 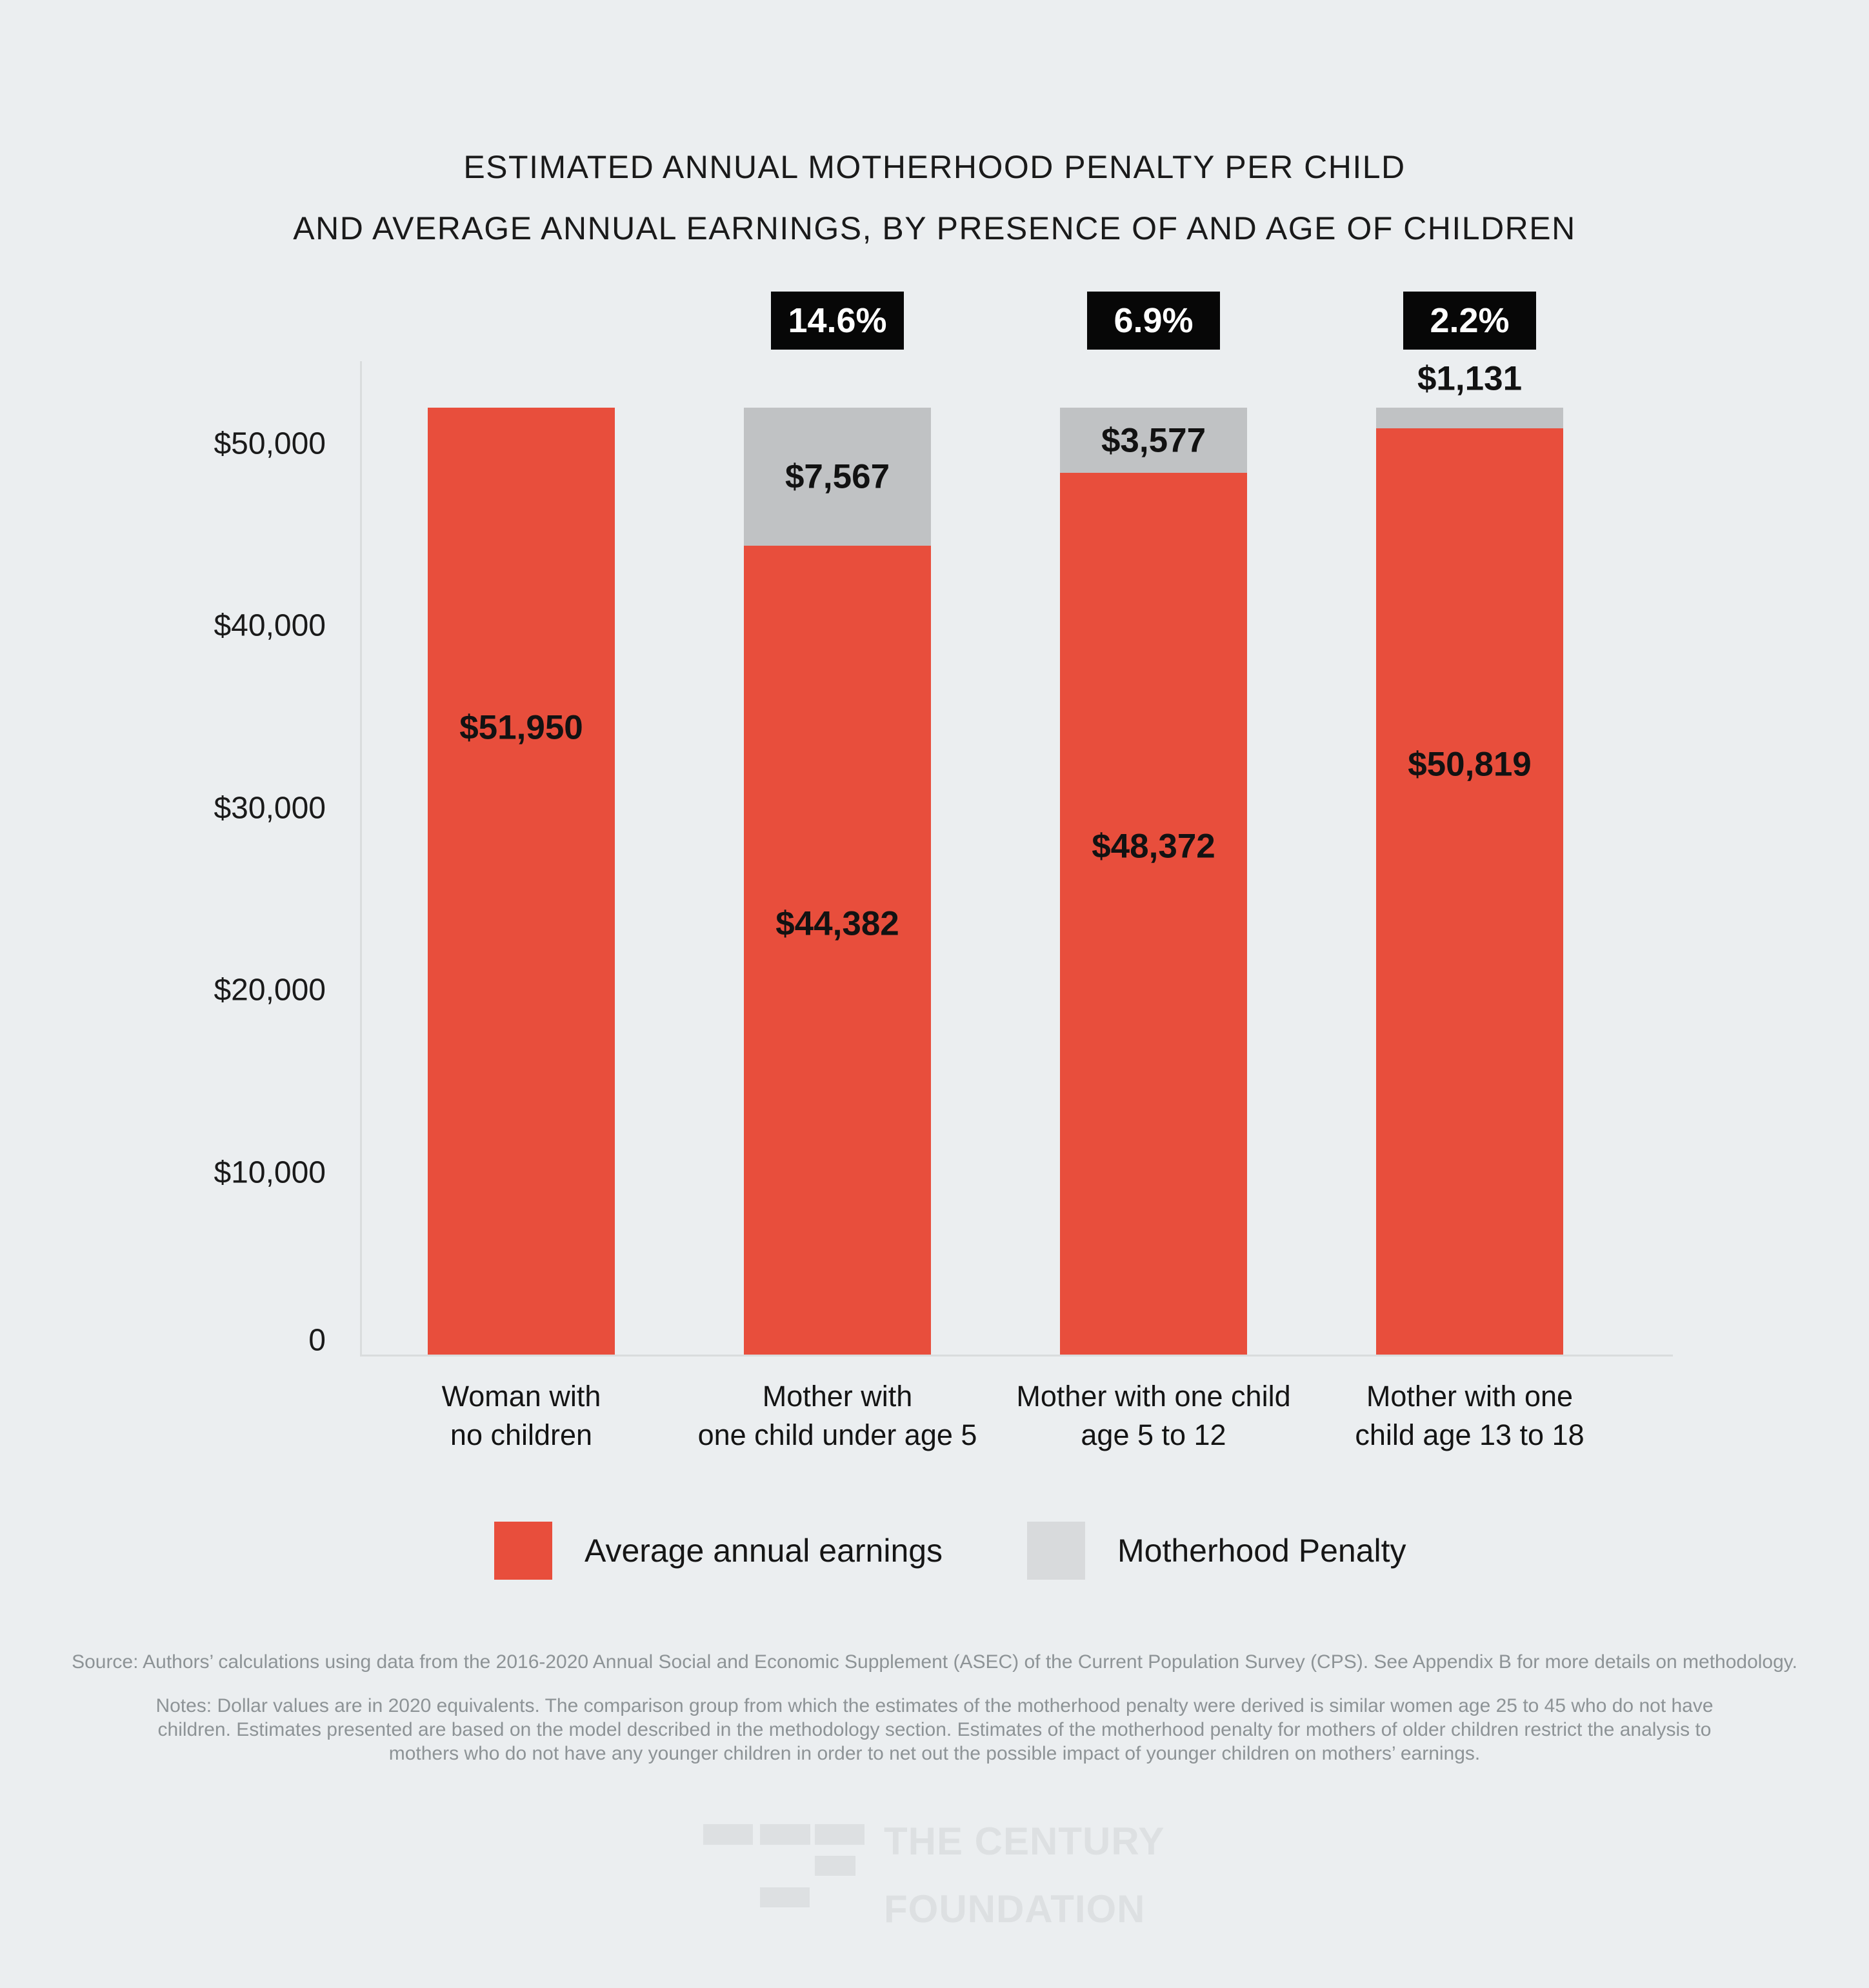 I want to click on category-label: Mother with one child age 13 to 18, so click(x=1469, y=1416).